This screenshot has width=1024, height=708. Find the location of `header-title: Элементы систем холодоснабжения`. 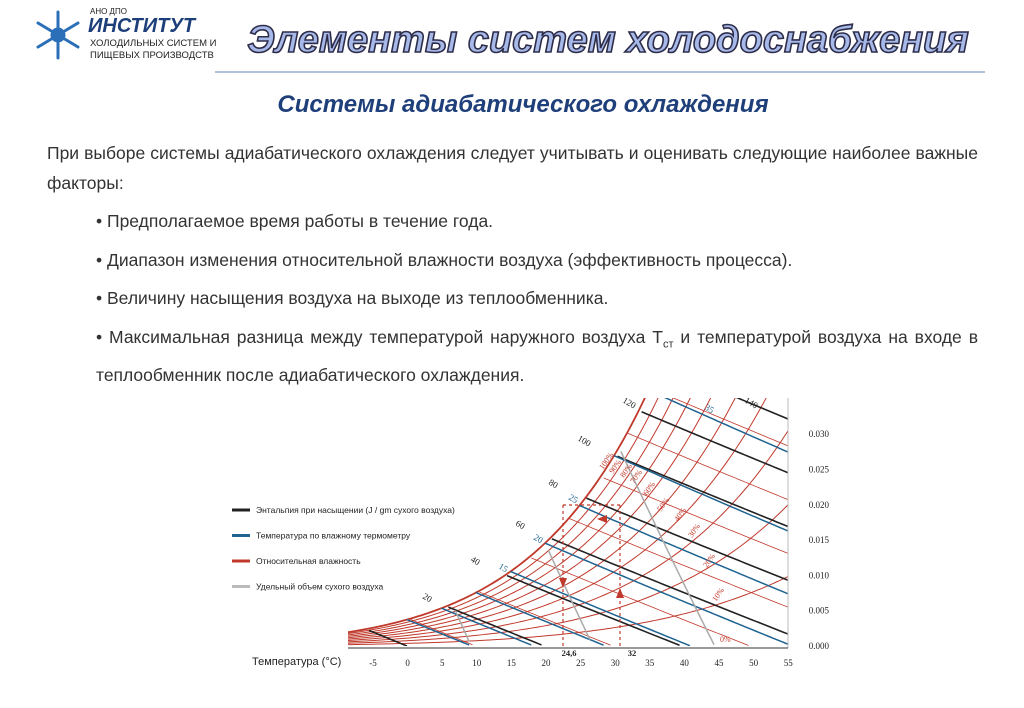

header-title: Элементы систем холодоснабжения is located at coordinates (608, 40).